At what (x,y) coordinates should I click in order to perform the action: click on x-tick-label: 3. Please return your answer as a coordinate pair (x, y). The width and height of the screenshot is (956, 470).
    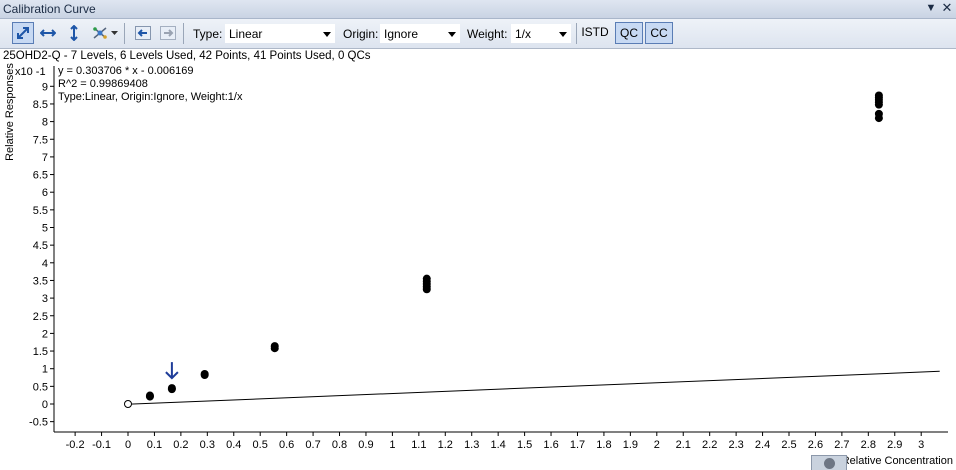
    Looking at the image, I should click on (921, 445).